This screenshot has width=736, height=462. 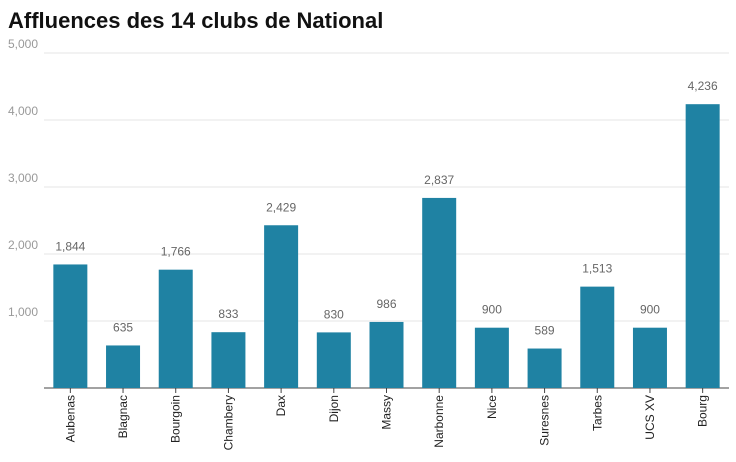 I want to click on data-label: 1,844, so click(x=70, y=246).